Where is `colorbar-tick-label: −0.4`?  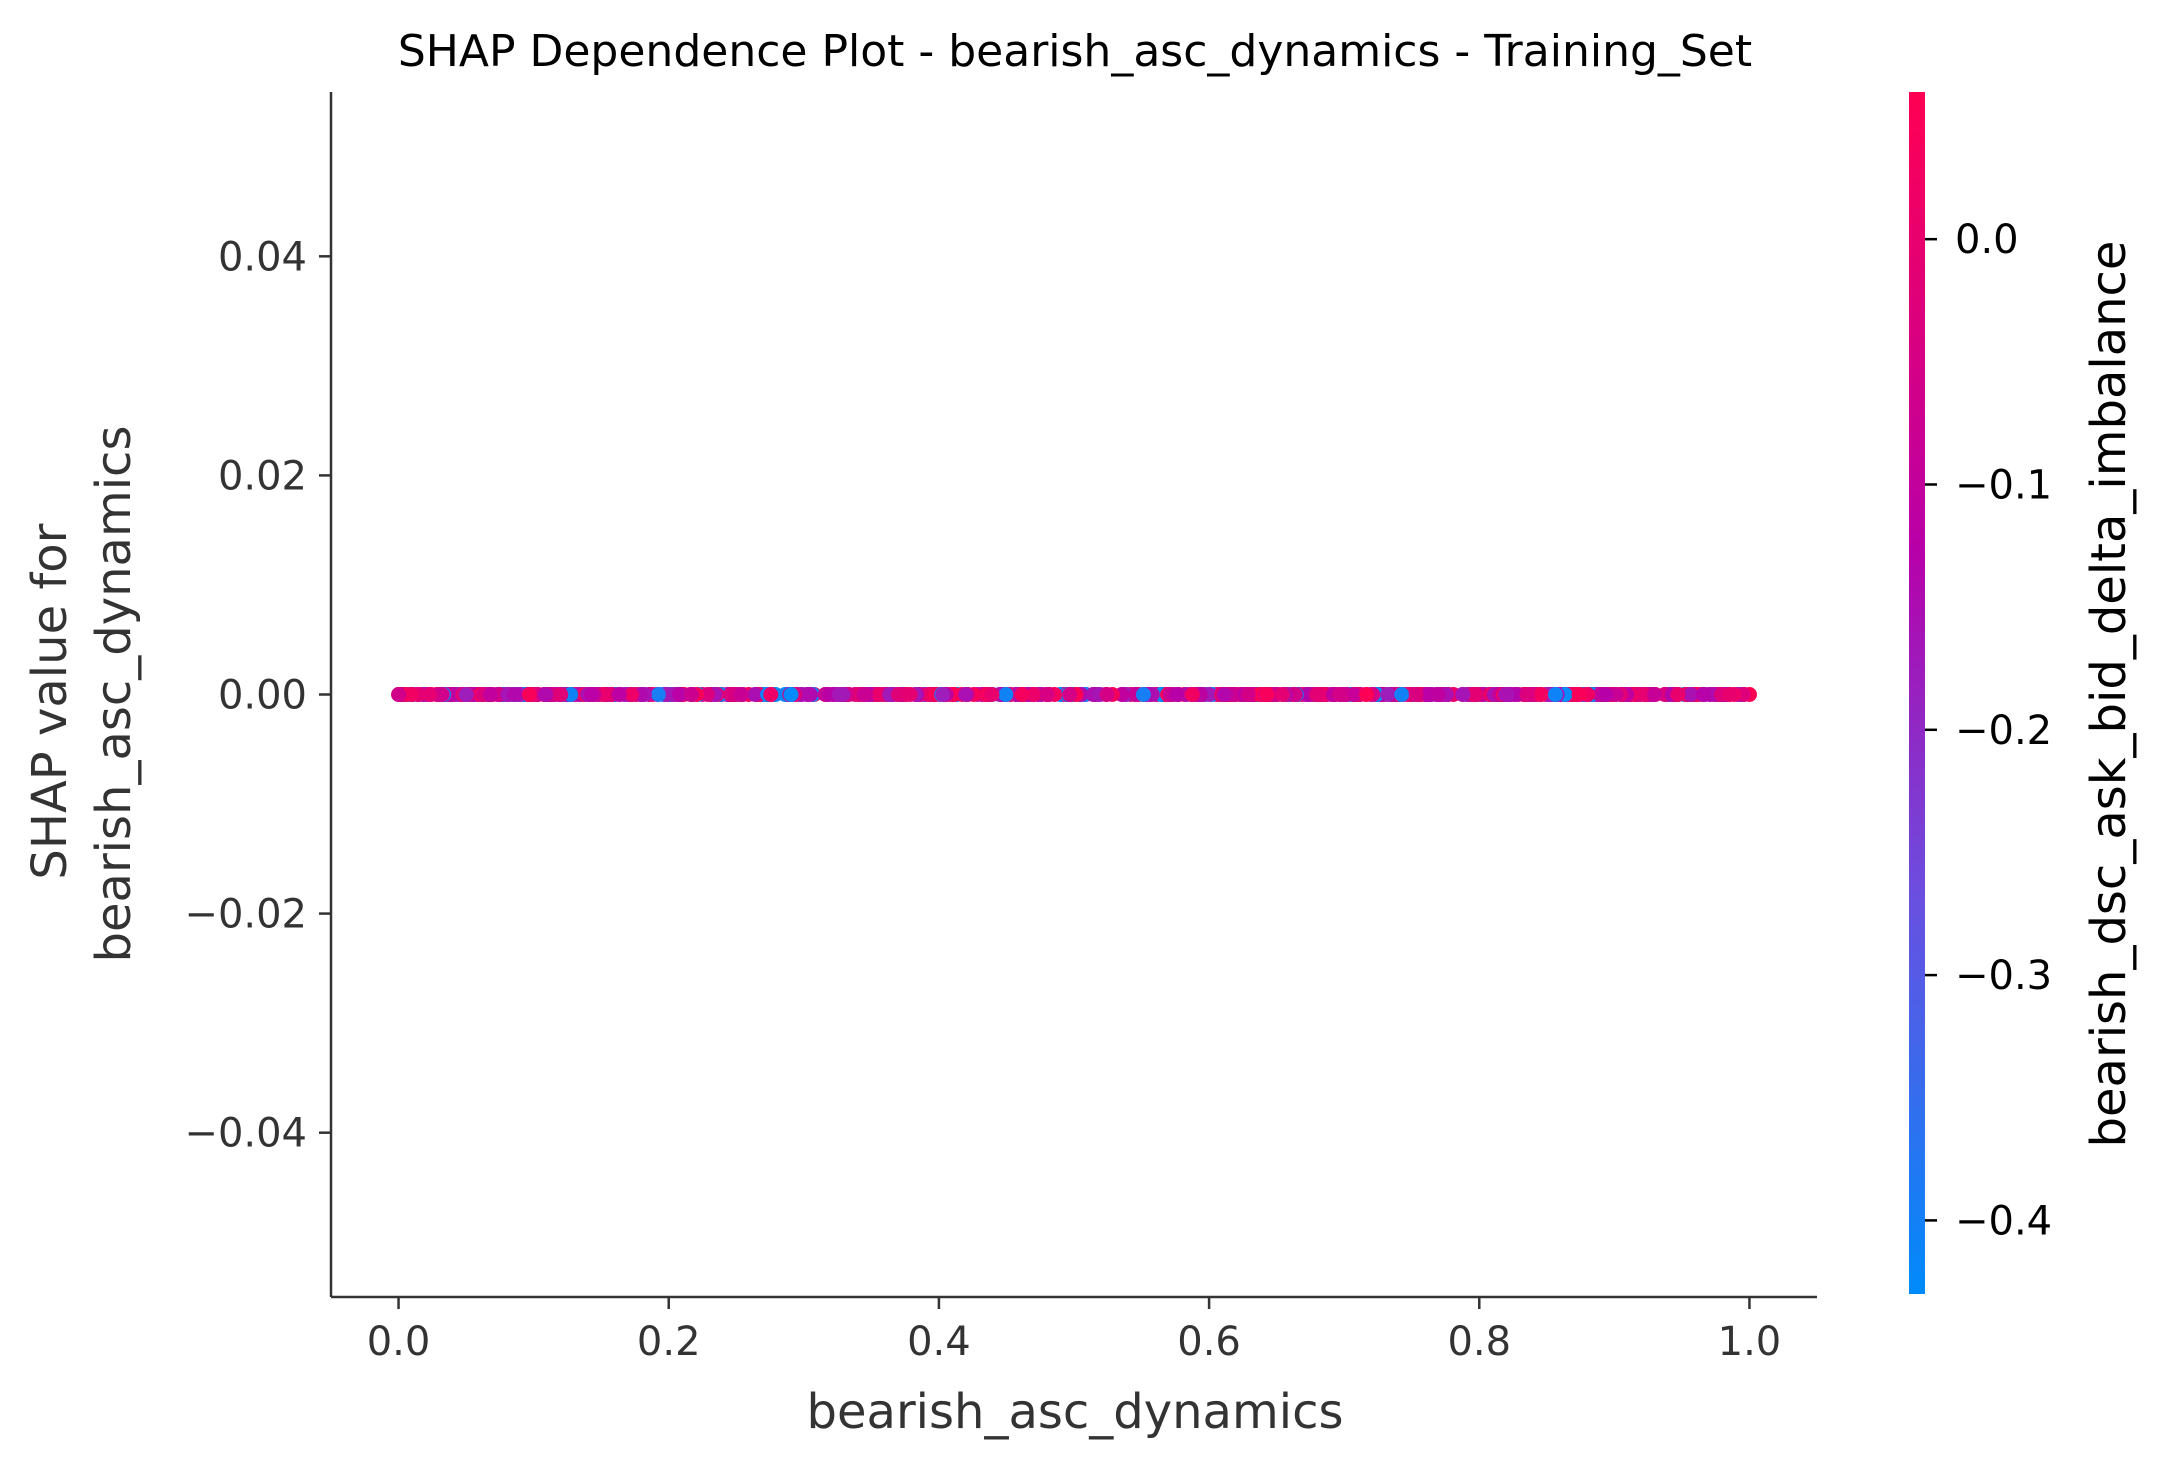 colorbar-tick-label: −0.4 is located at coordinates (2003, 1221).